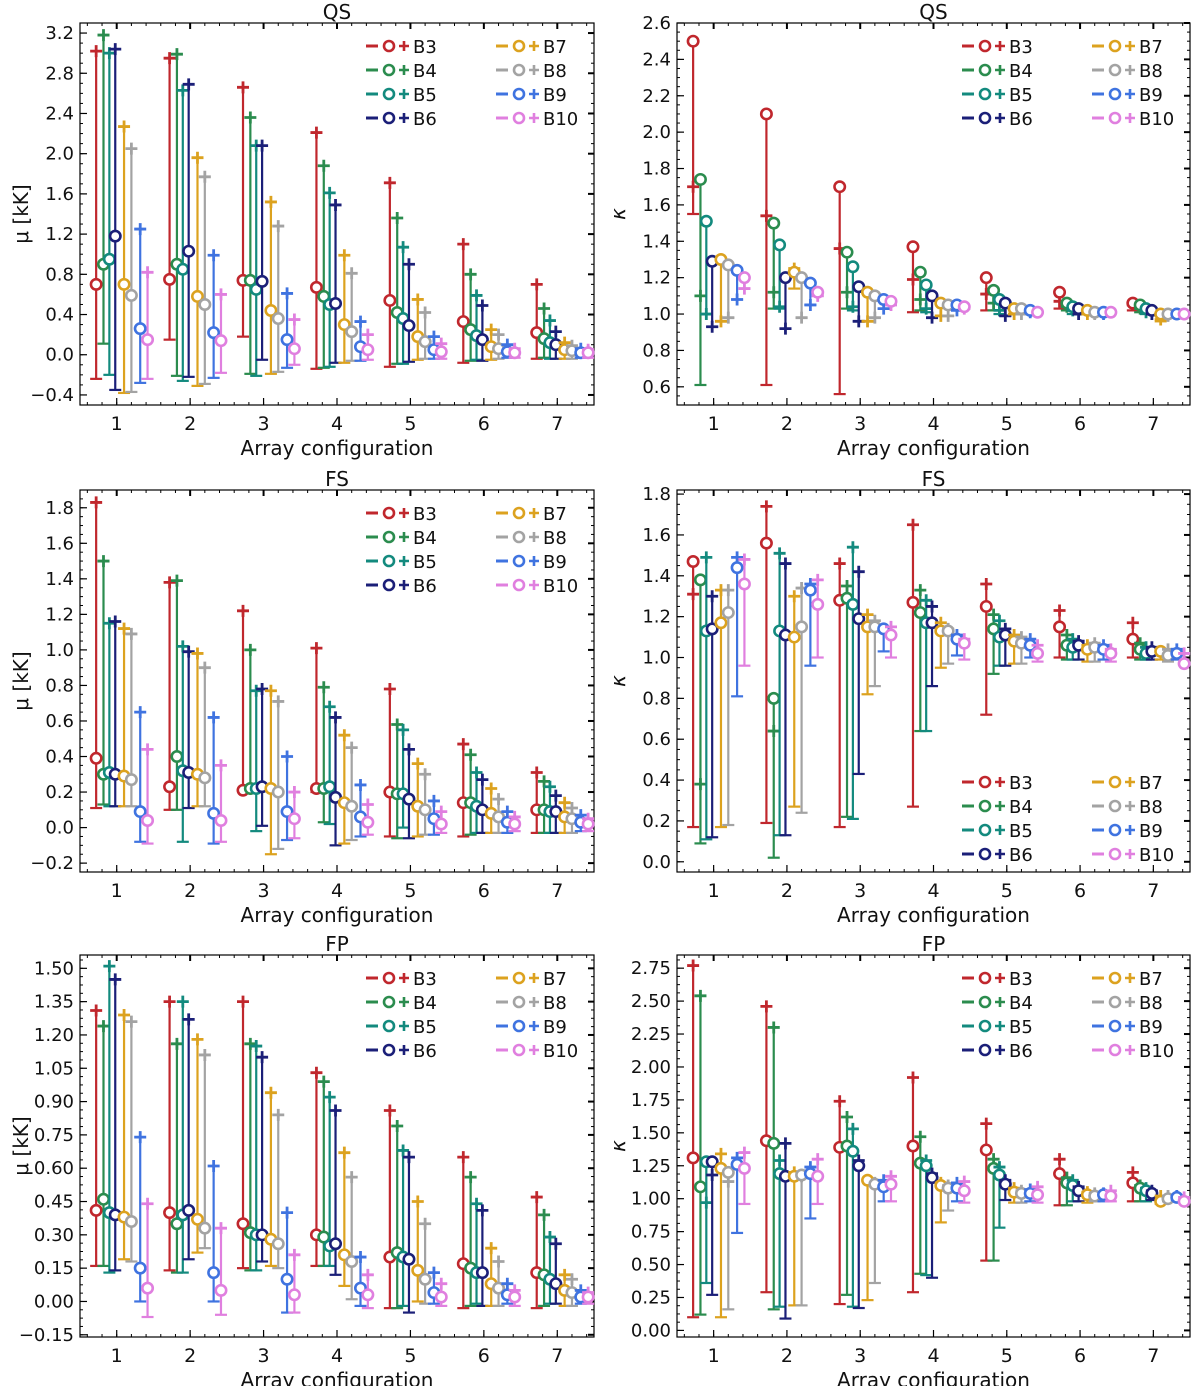  Describe the element at coordinates (337, 1377) in the screenshot. I see `x-axis-label: Array configuration` at that location.